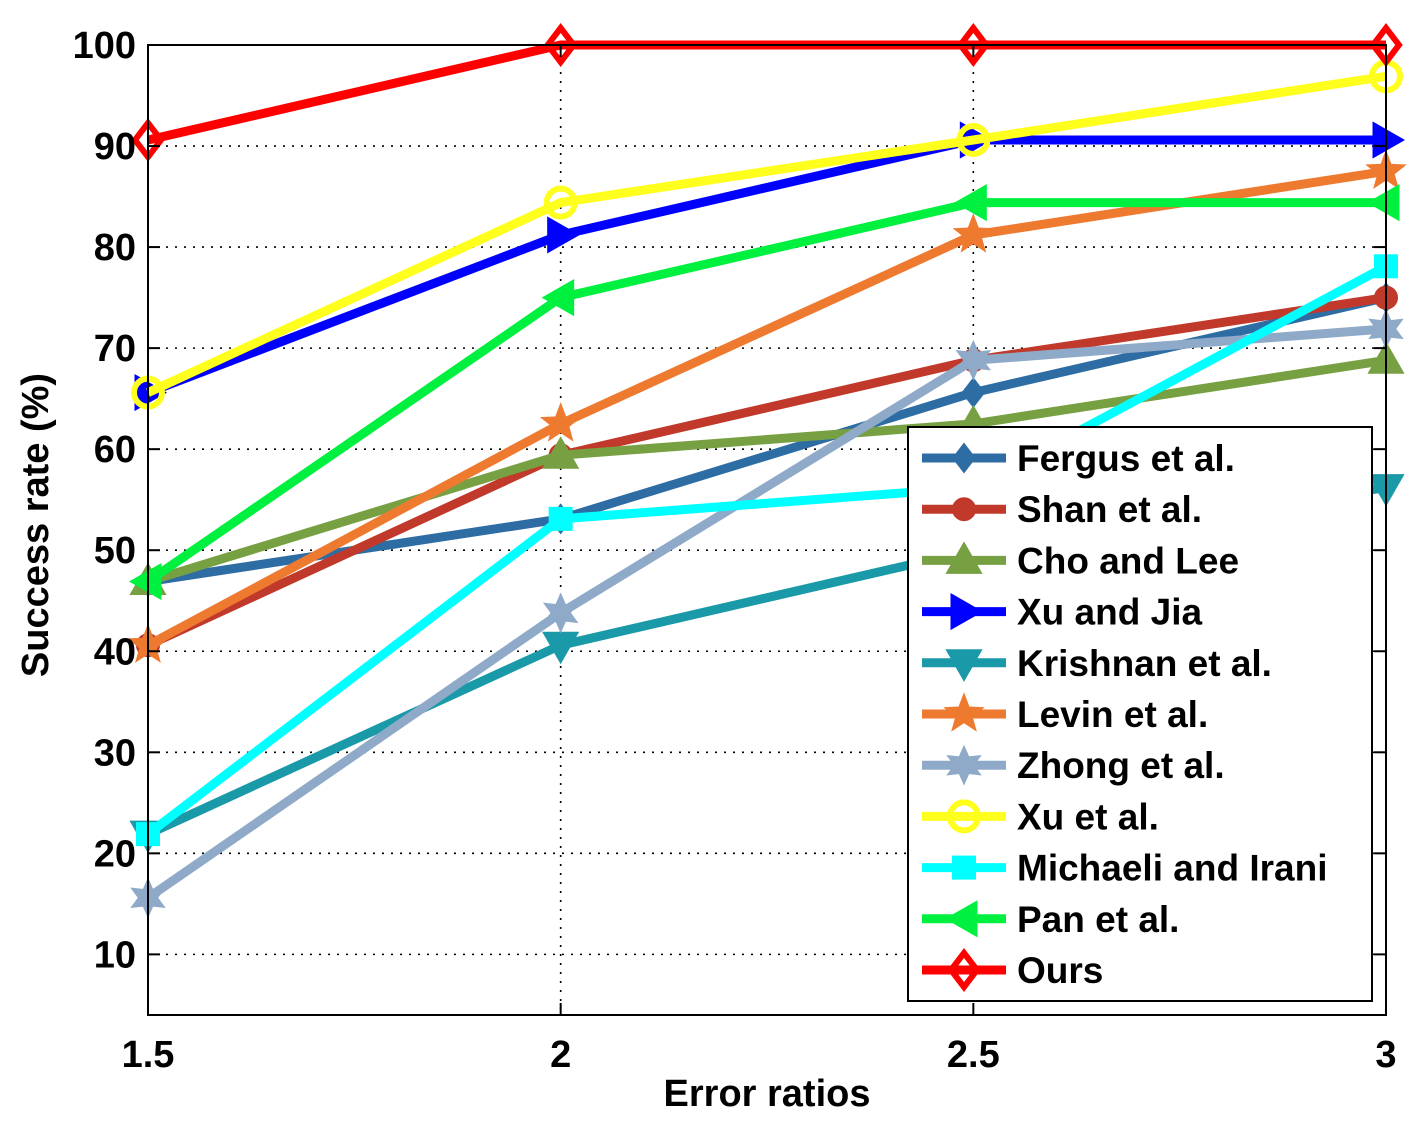 The width and height of the screenshot is (1423, 1123). What do you see at coordinates (148, 1055) in the screenshot?
I see `x-tick-label: 1.5` at bounding box center [148, 1055].